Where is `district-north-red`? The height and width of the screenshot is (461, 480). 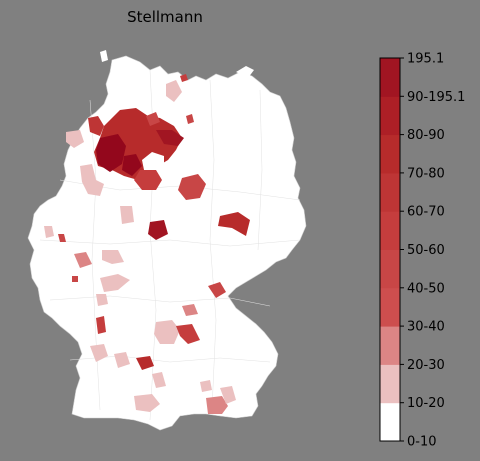 district-north-red is located at coordinates (96, 126).